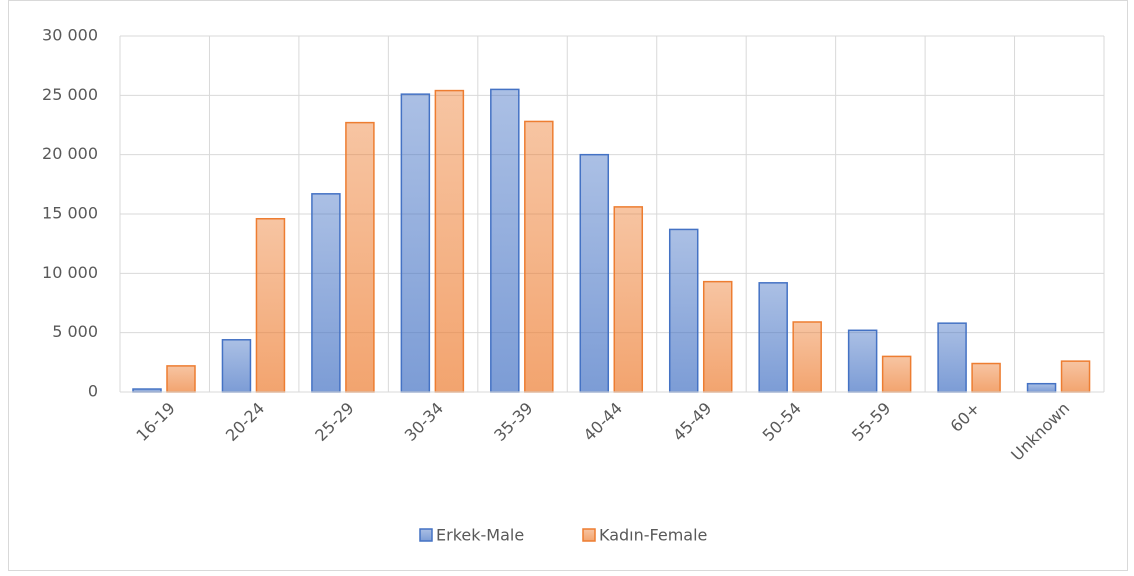 This screenshot has width=1134, height=576. Describe the element at coordinates (70, 94) in the screenshot. I see `y-tick-label: 25 000` at that location.